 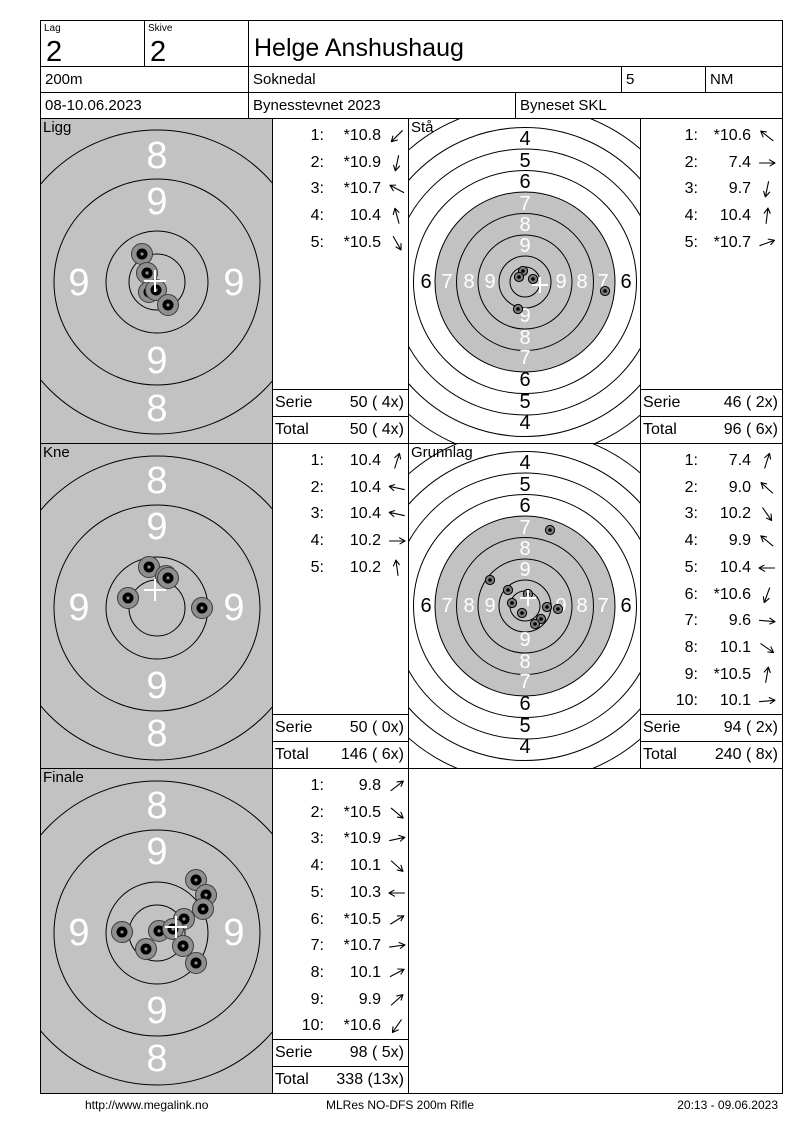 I want to click on footer-url: http://www.megalink.no, so click(x=147, y=1105).